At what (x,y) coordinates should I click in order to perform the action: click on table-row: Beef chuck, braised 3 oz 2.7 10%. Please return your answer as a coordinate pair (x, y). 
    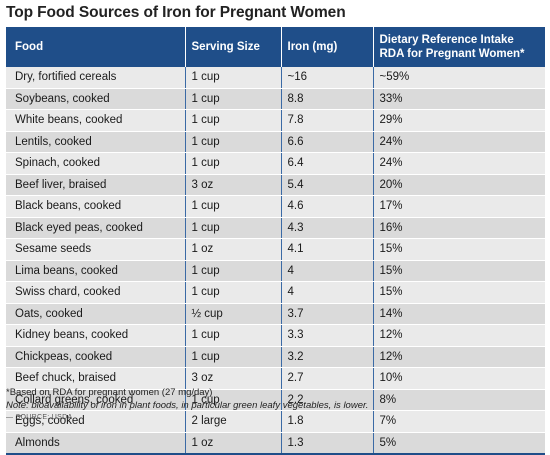
    Looking at the image, I should click on (275, 378).